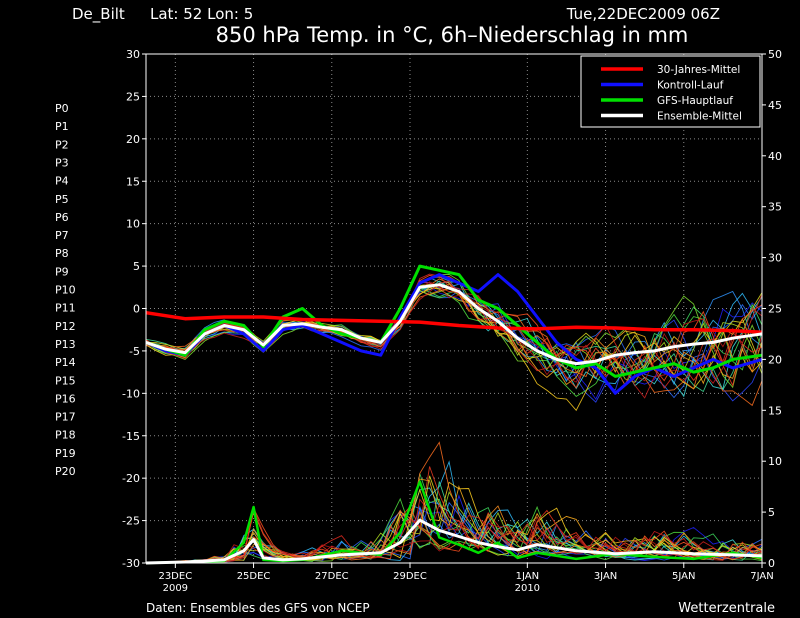  Describe the element at coordinates (454, 541) in the screenshot. I see `series-niederschlag-ensemble-mittel` at that location.